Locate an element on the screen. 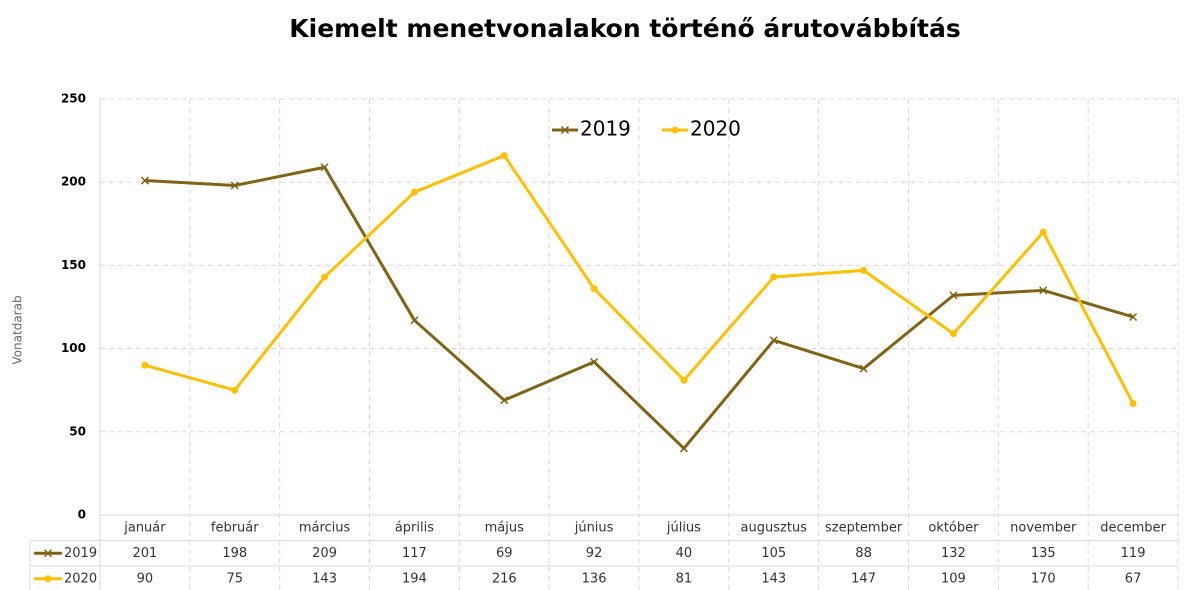 This screenshot has width=1186, height=590. x-tick-label: november is located at coordinates (1043, 527).